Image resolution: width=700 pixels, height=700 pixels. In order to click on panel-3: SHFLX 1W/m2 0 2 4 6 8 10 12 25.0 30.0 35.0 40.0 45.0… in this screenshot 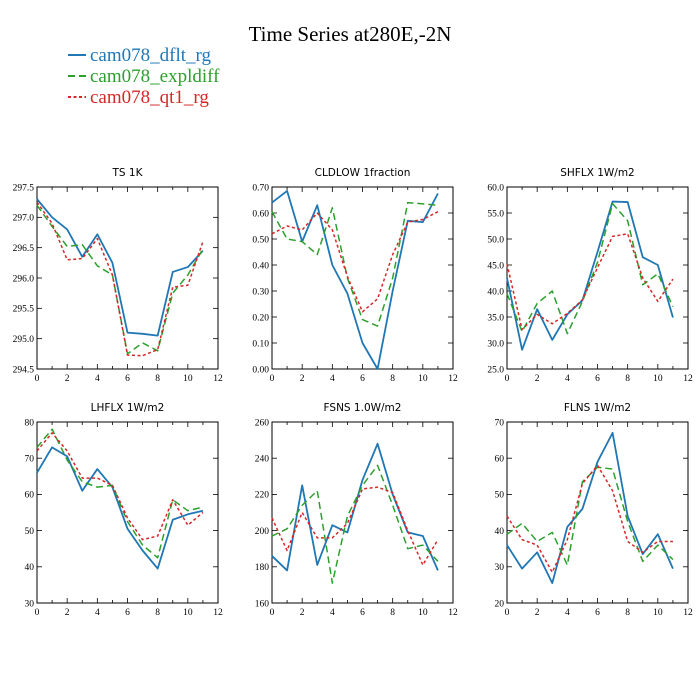, I will do `click(590, 275)`.